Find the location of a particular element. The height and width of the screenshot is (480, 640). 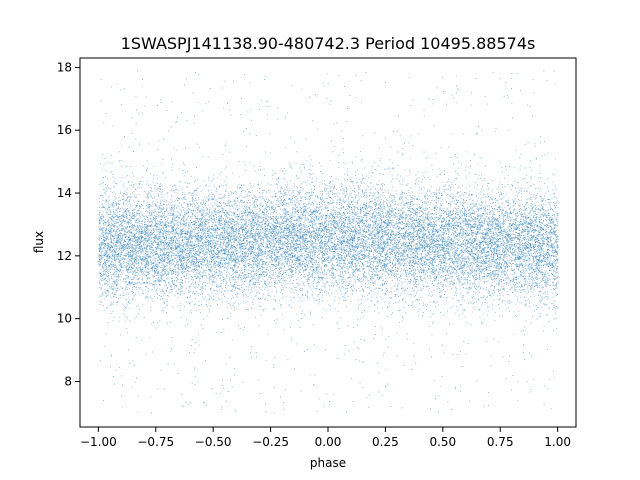

x-tick-label: 0.75 is located at coordinates (500, 442).